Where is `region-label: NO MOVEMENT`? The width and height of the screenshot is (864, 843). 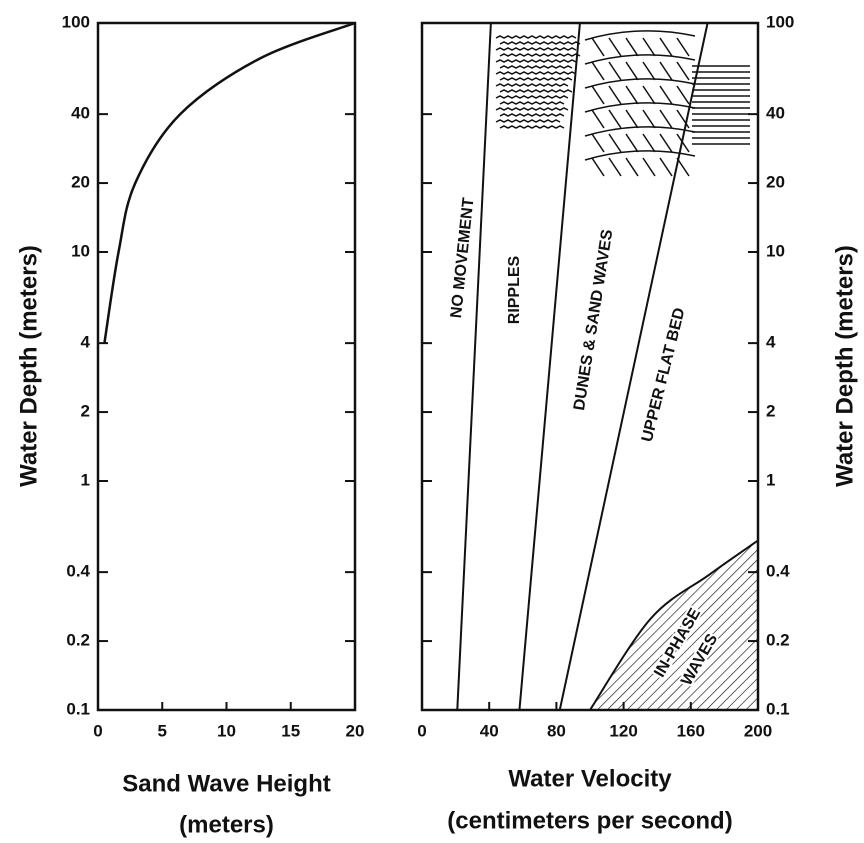
region-label: NO MOVEMENT is located at coordinates (463, 258).